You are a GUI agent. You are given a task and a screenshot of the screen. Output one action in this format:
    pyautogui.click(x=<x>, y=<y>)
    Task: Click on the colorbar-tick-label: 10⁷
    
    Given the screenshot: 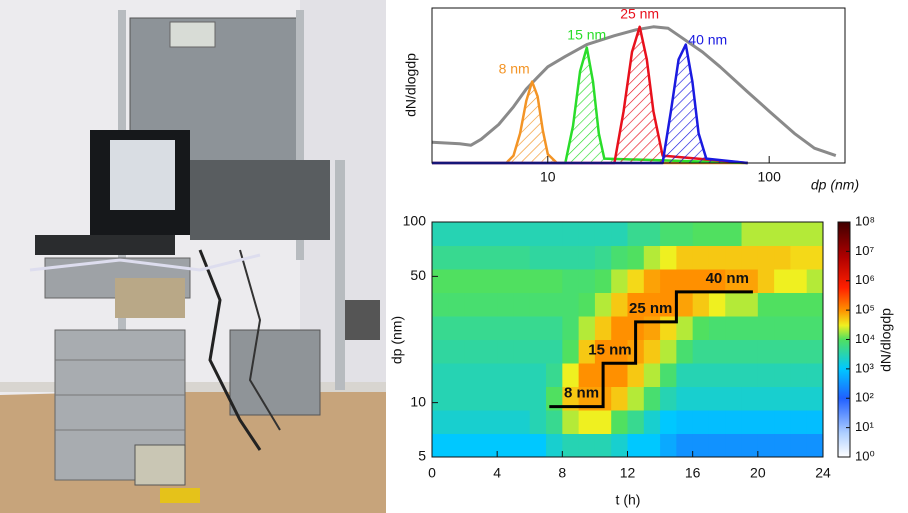 What is the action you would take?
    pyautogui.click(x=864, y=250)
    